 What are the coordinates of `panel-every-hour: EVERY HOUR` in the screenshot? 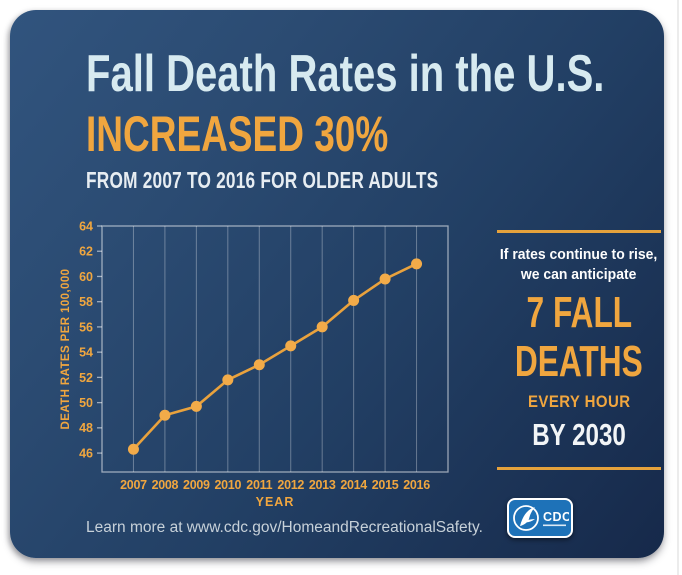 It's located at (579, 401).